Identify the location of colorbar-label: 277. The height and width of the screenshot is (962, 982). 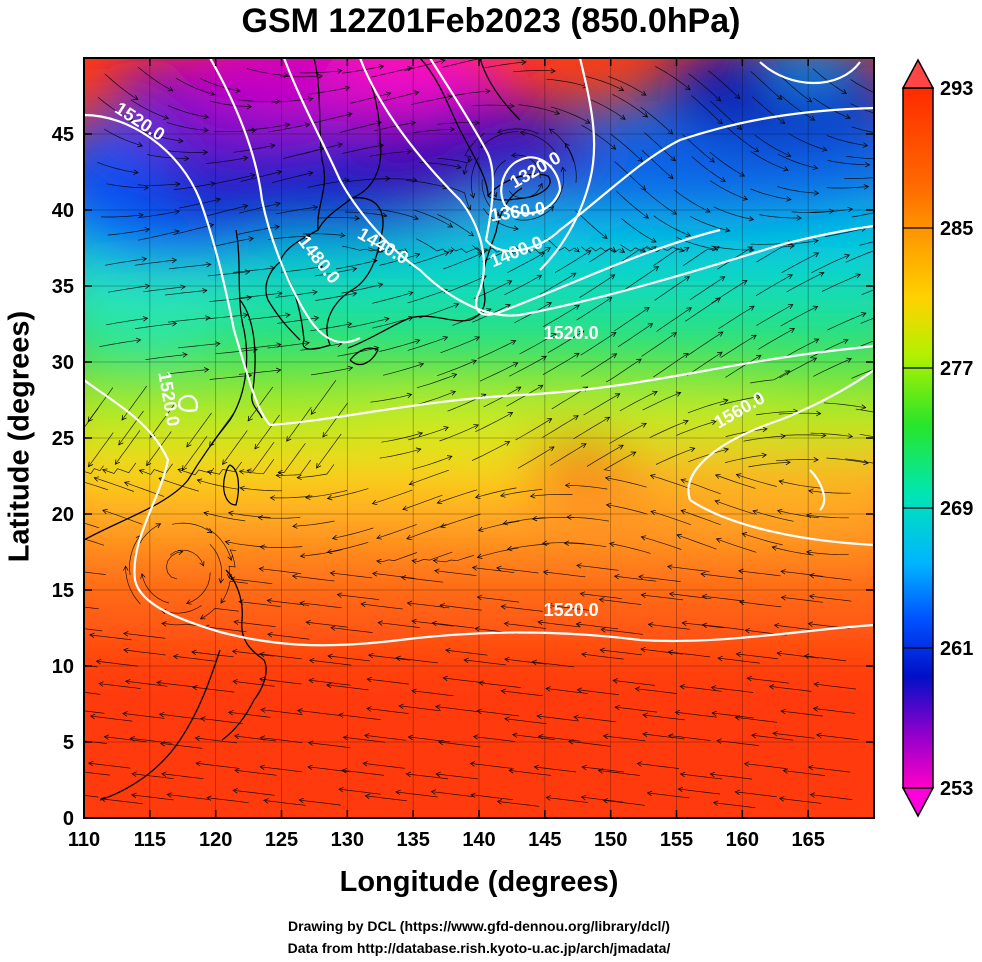
(956, 369).